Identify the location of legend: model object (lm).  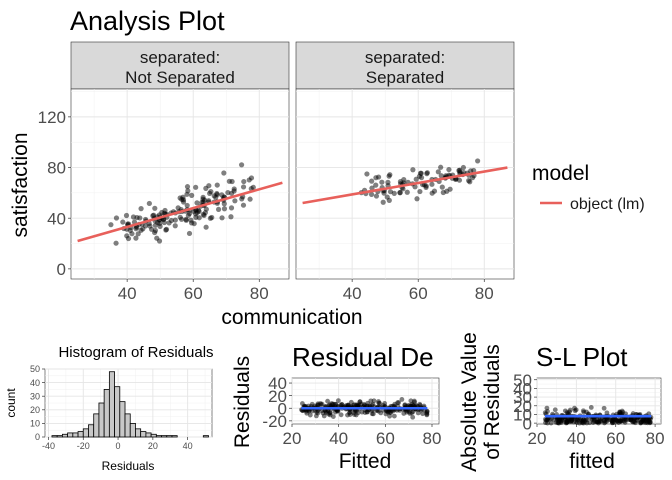
(588, 187).